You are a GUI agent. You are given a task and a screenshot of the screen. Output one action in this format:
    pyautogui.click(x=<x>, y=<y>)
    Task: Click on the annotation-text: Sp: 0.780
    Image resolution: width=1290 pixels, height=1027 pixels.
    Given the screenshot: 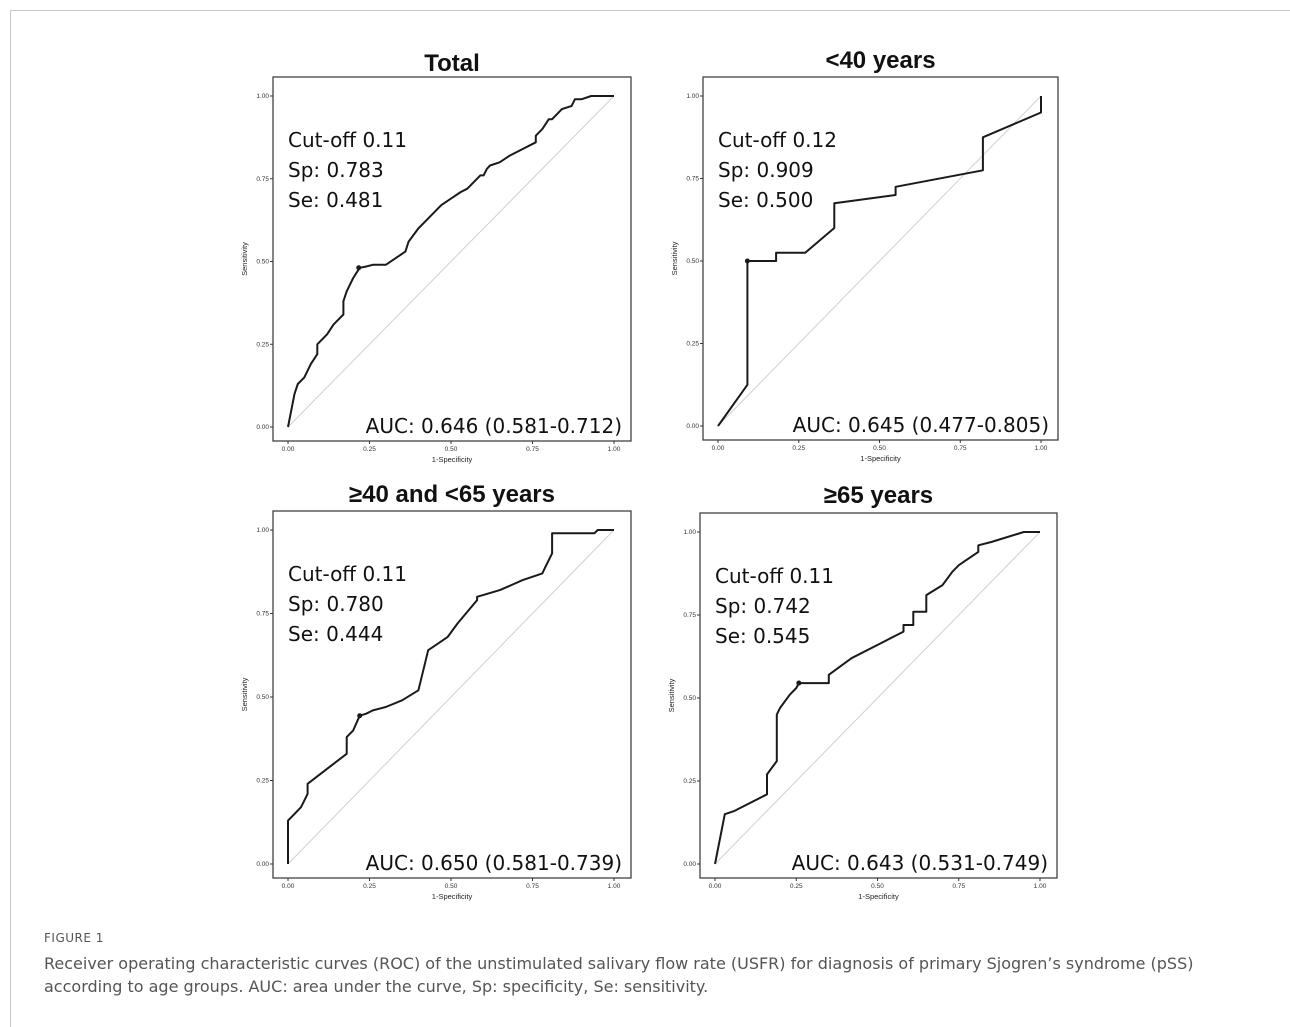 What is the action you would take?
    pyautogui.click(x=336, y=604)
    